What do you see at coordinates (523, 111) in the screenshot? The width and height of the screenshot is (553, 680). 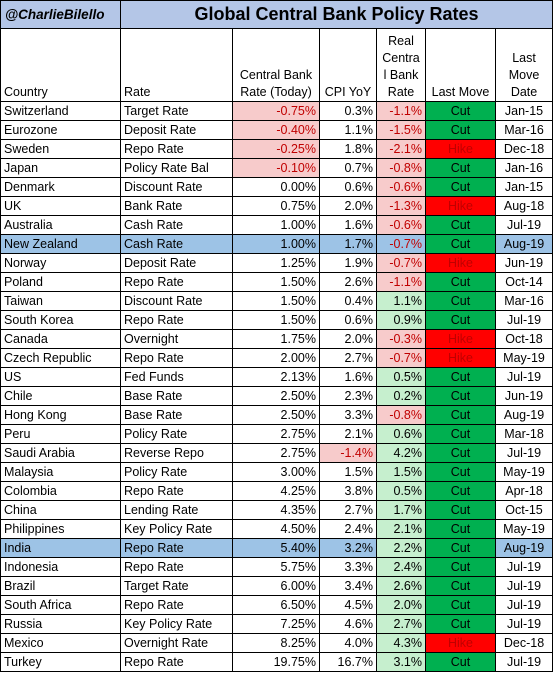 I see `last-move-date-cell: Jan-15` at bounding box center [523, 111].